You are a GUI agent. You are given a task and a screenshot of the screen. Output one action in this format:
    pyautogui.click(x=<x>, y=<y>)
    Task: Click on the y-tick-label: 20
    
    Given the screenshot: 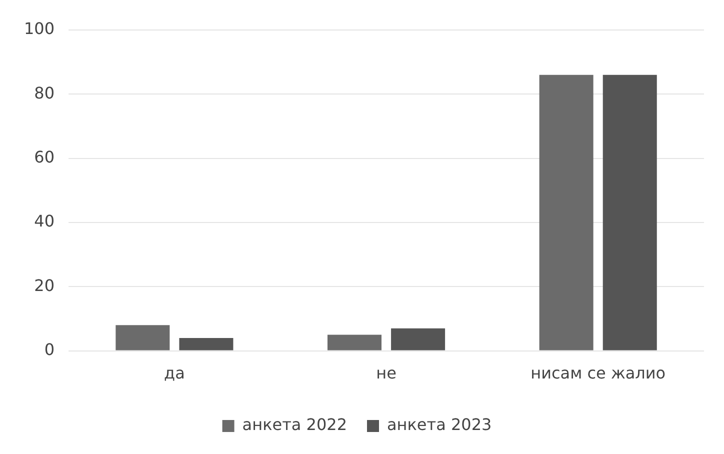 What is the action you would take?
    pyautogui.click(x=44, y=285)
    